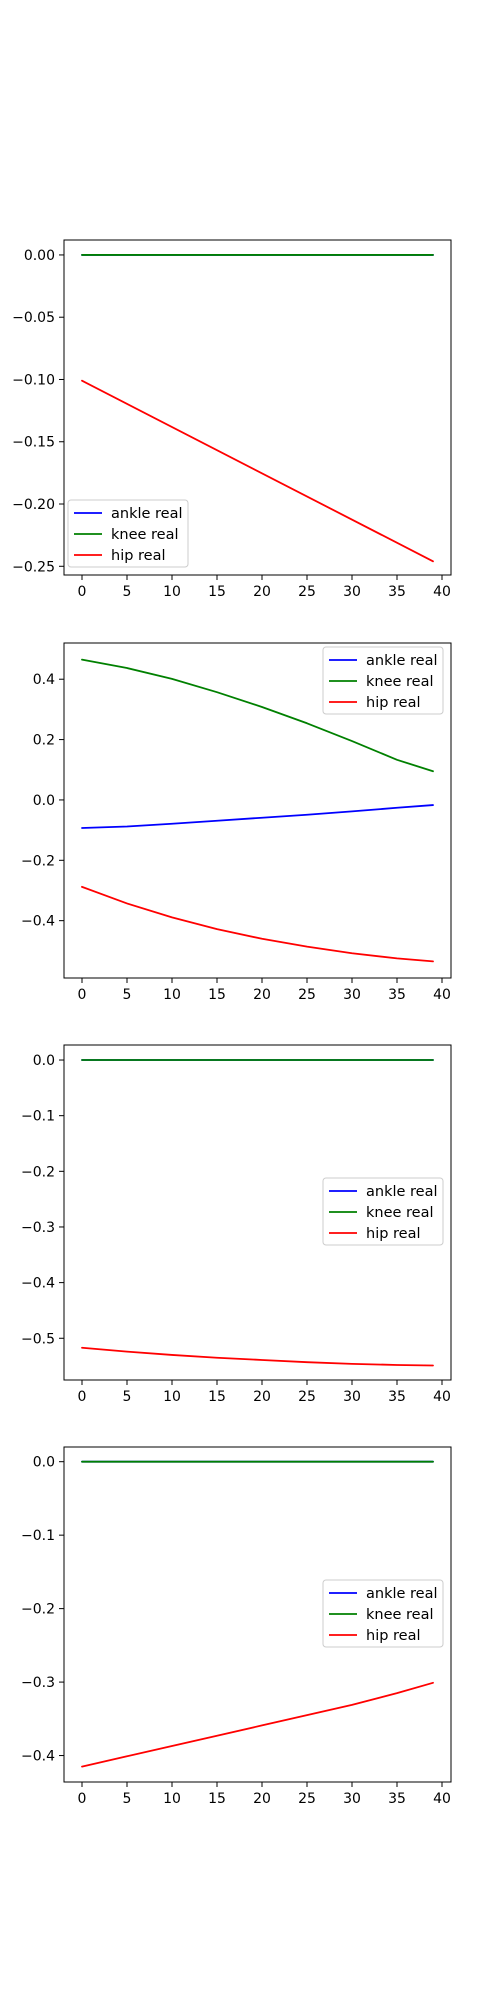 The height and width of the screenshot is (2000, 500). What do you see at coordinates (44, 680) in the screenshot?
I see `y-tick-label: 0.4` at bounding box center [44, 680].